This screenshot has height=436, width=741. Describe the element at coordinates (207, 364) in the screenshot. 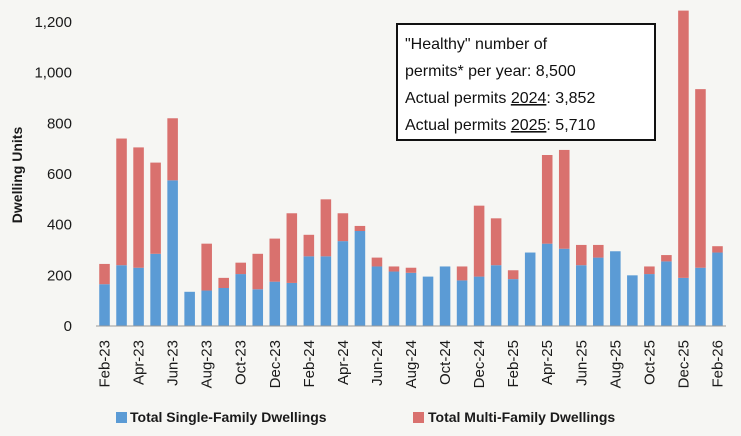

I see `x-tick-label: Aug-23` at that location.